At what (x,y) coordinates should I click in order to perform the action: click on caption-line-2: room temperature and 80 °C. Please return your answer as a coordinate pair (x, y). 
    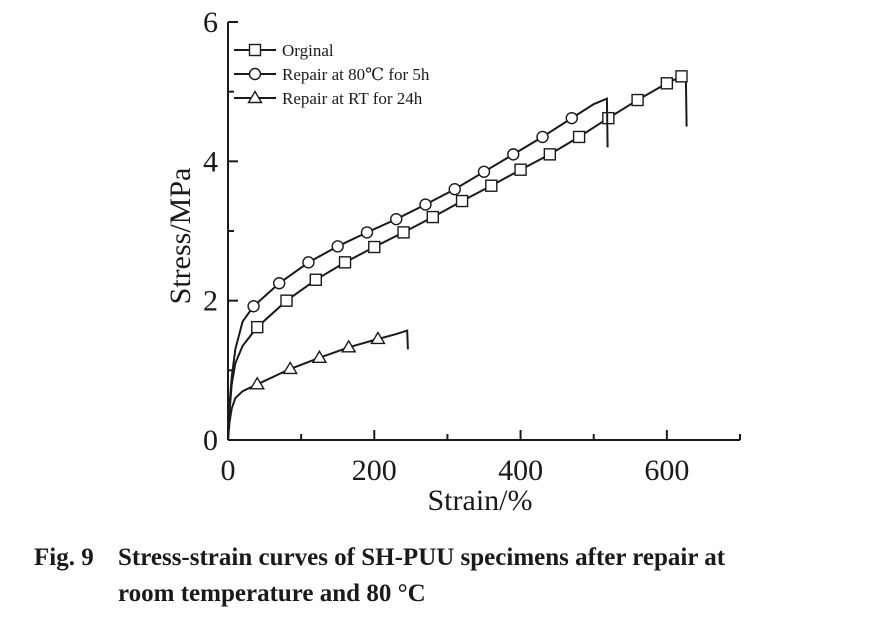
    Looking at the image, I should click on (272, 593).